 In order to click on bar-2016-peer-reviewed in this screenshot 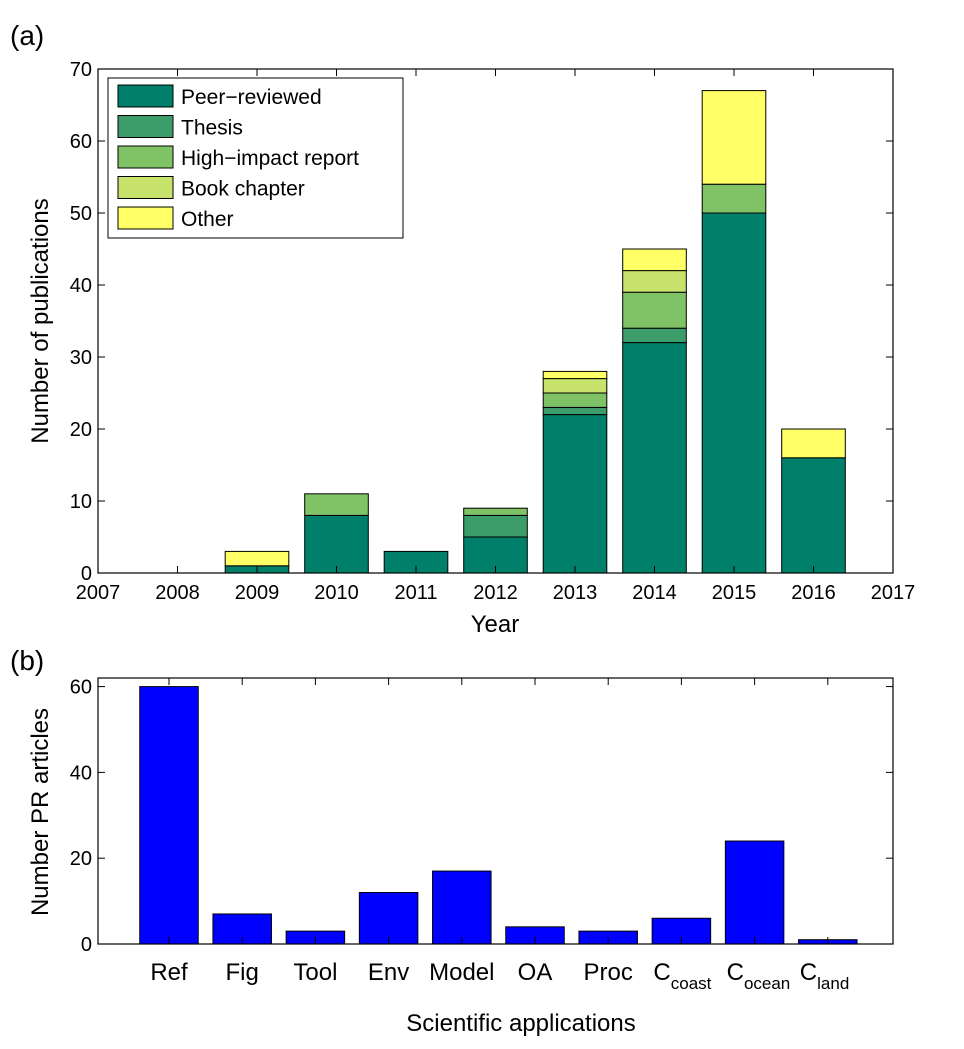, I will do `click(813, 515)`.